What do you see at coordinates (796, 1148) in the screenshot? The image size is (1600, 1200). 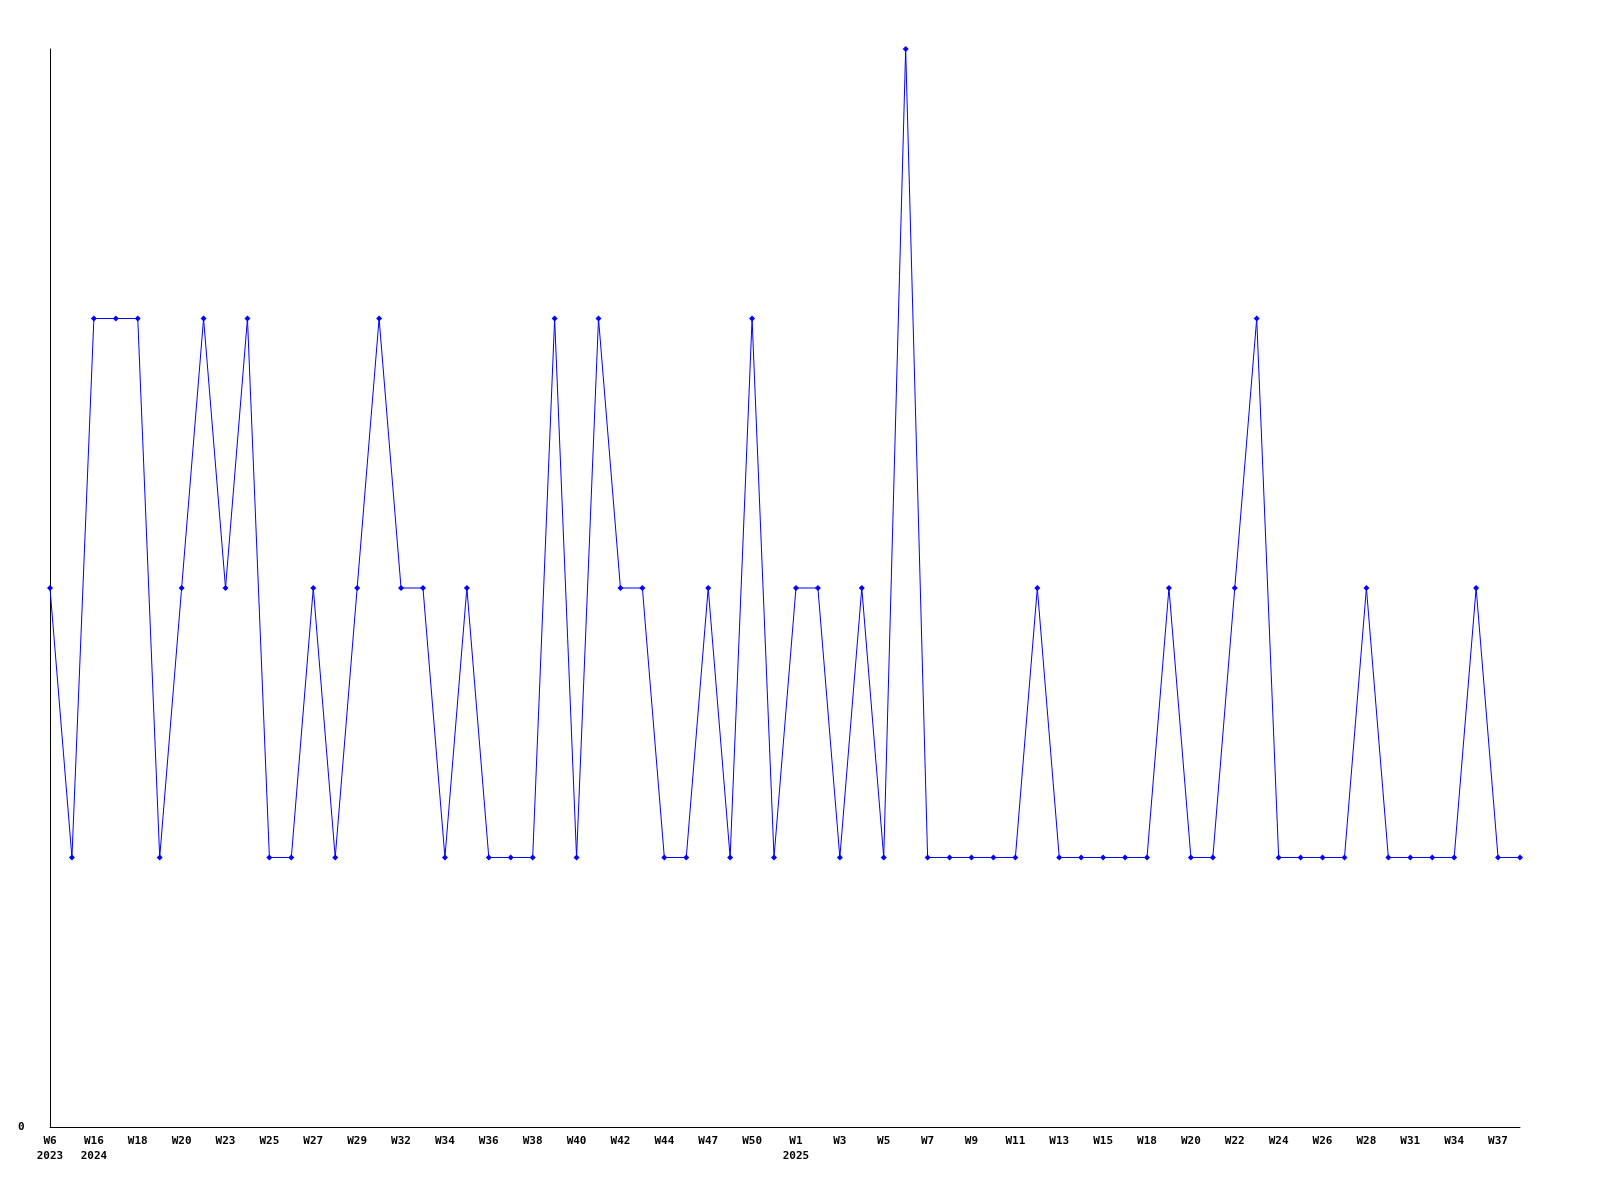 I see `x-tick-label: W1 2025` at bounding box center [796, 1148].